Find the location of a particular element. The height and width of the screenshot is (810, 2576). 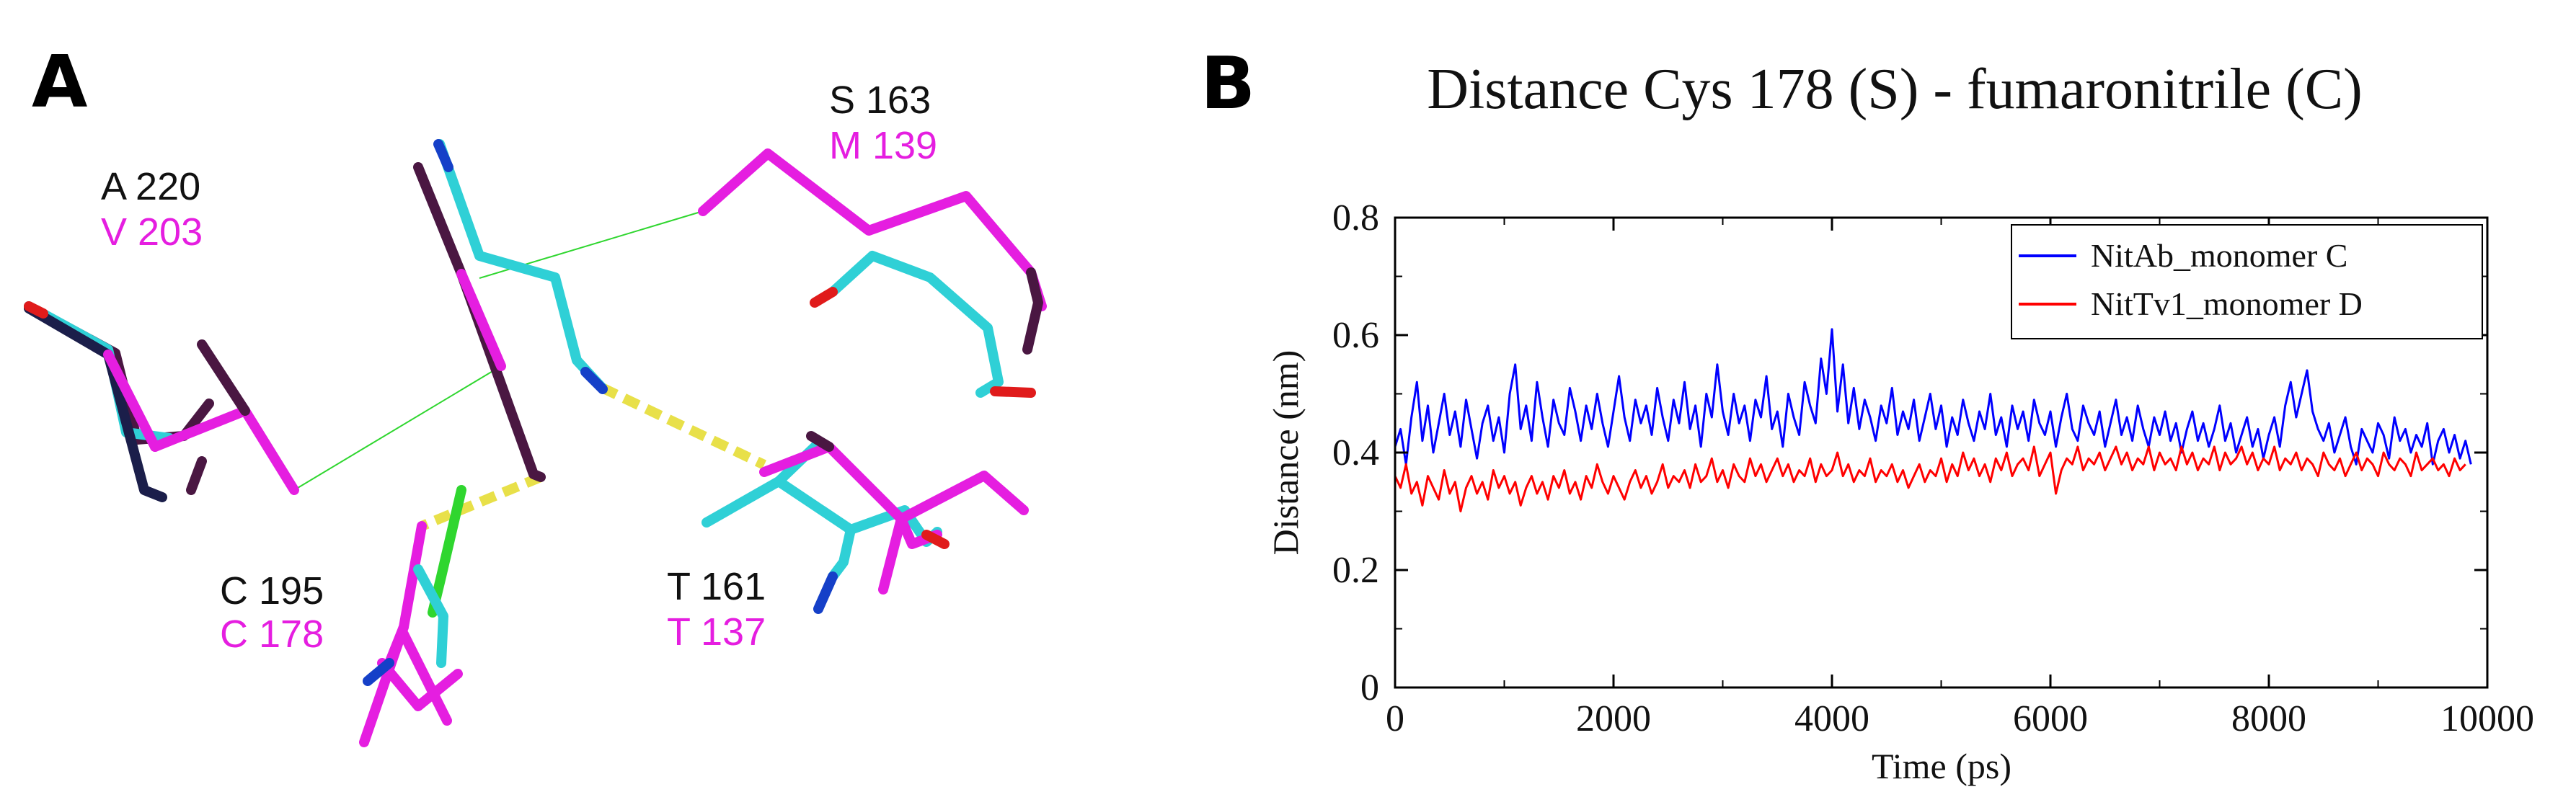

dark-stick is located at coordinates (95, 403).